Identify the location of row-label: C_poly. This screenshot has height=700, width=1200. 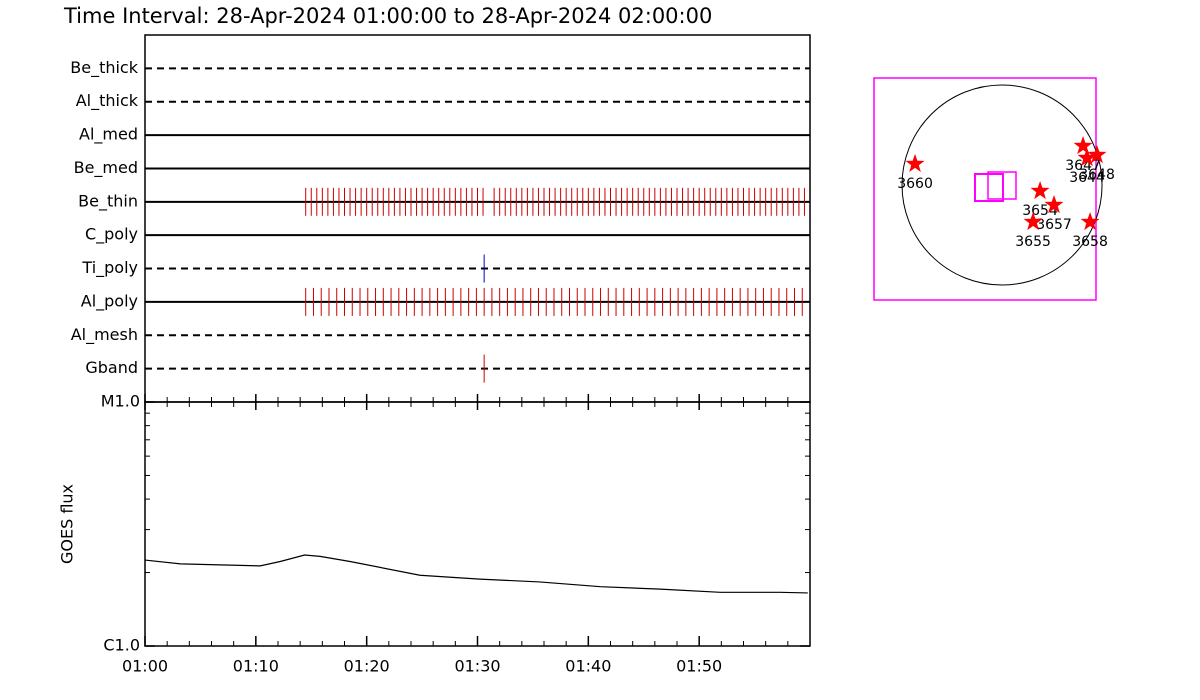
(111, 235).